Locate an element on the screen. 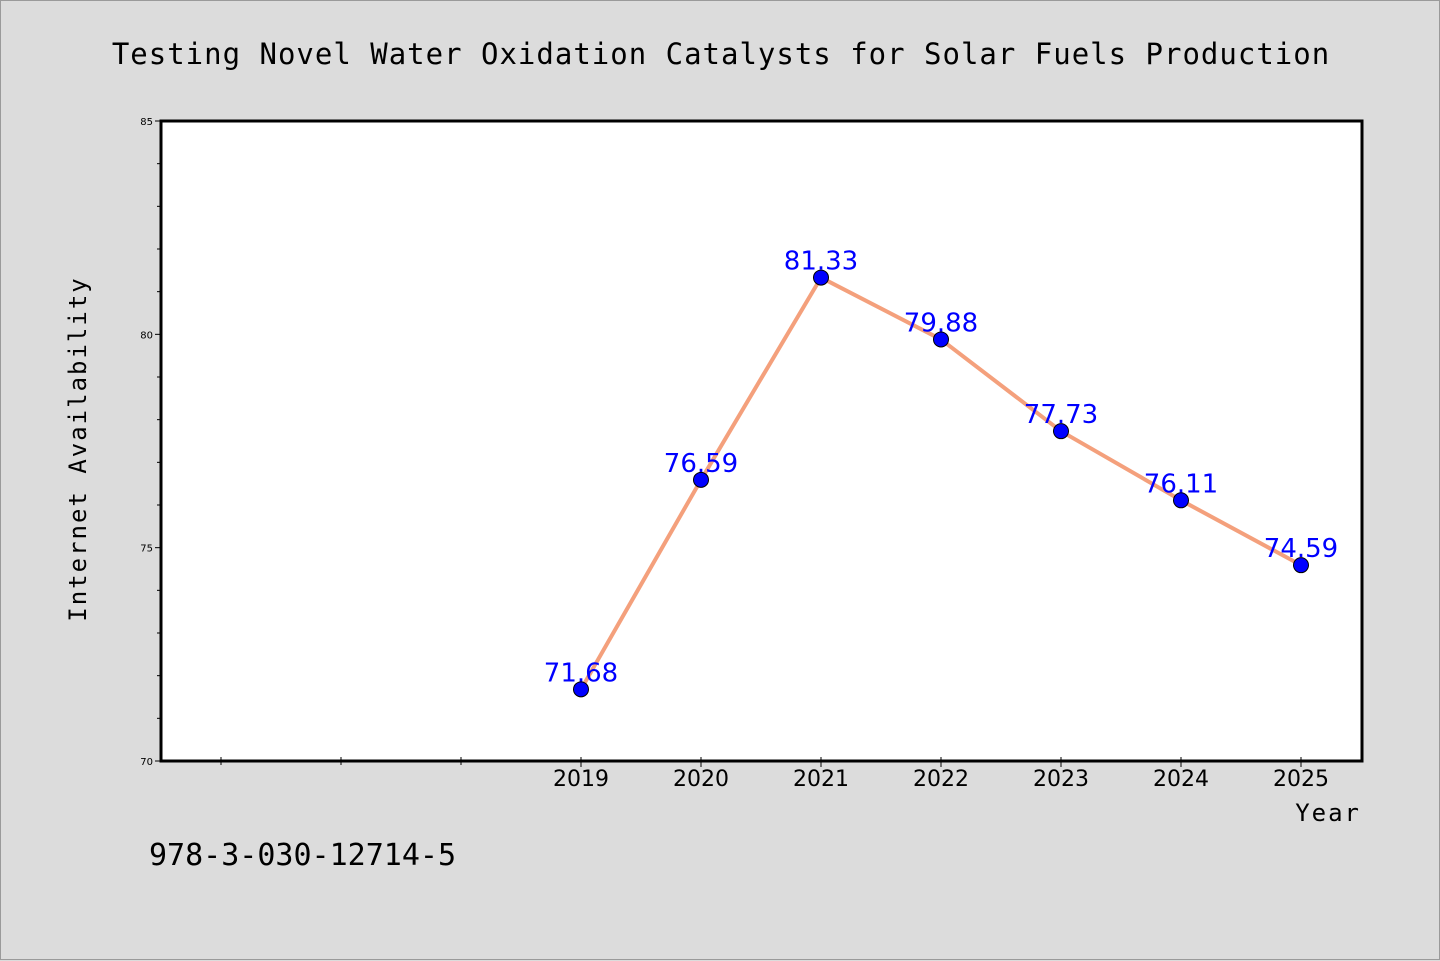  x-axis-label: Year is located at coordinates (1328, 813).